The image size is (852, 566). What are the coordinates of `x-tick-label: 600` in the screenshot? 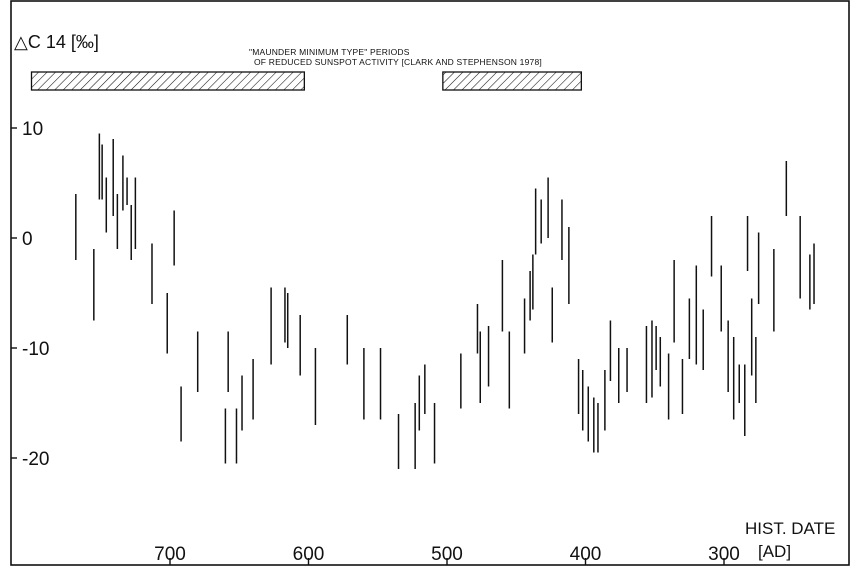 It's located at (309, 554).